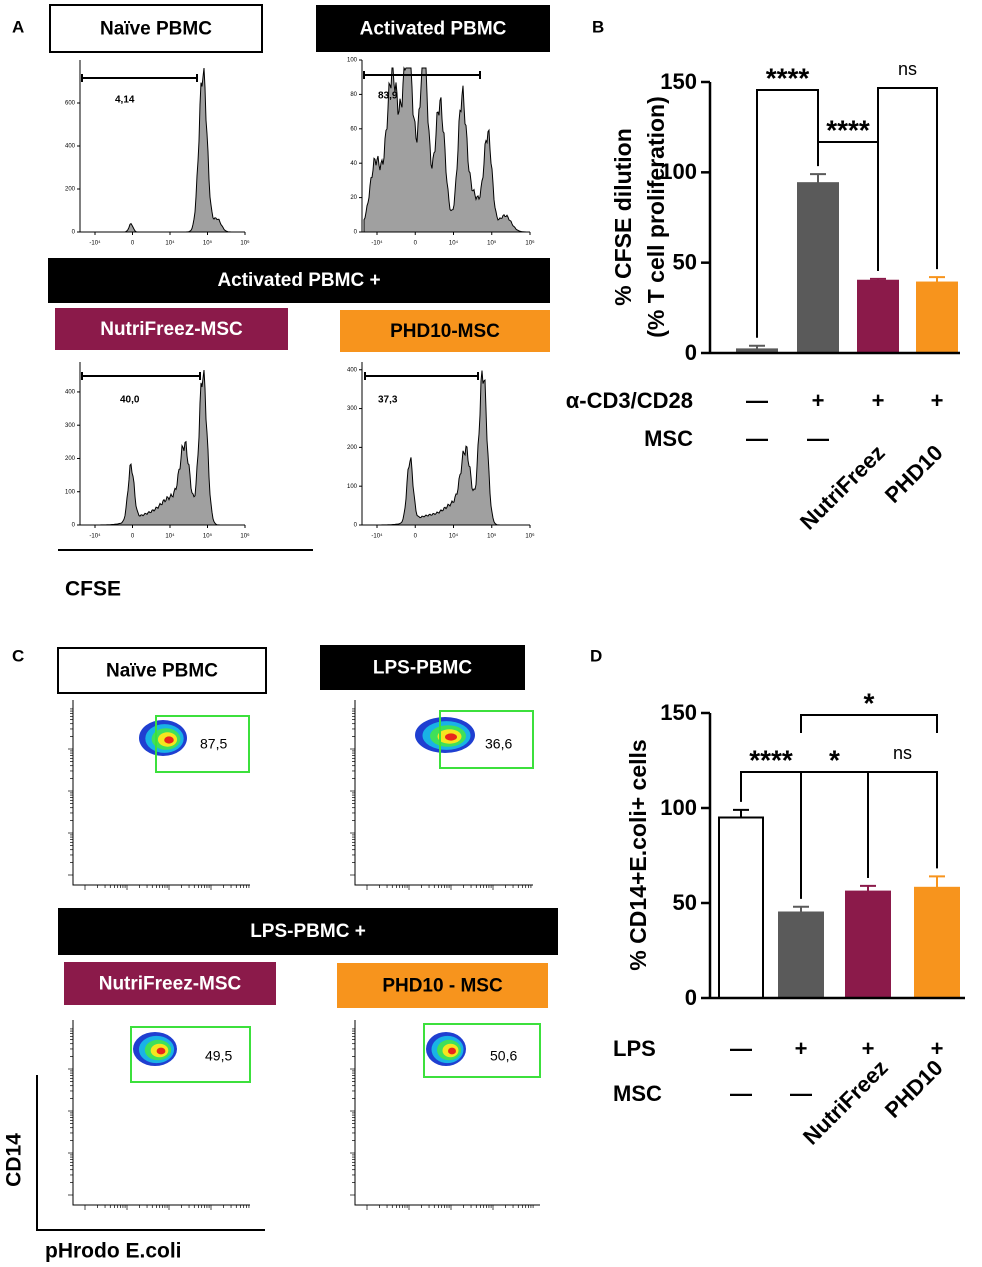  I want to click on header-text: LPS-PBMC +, so click(308, 931).